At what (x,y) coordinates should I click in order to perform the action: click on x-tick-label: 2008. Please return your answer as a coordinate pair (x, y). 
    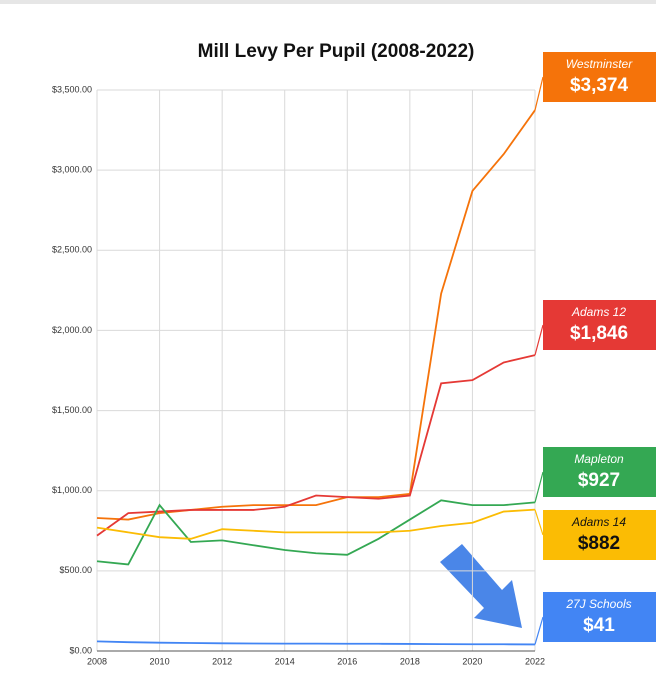
    Looking at the image, I should click on (97, 661).